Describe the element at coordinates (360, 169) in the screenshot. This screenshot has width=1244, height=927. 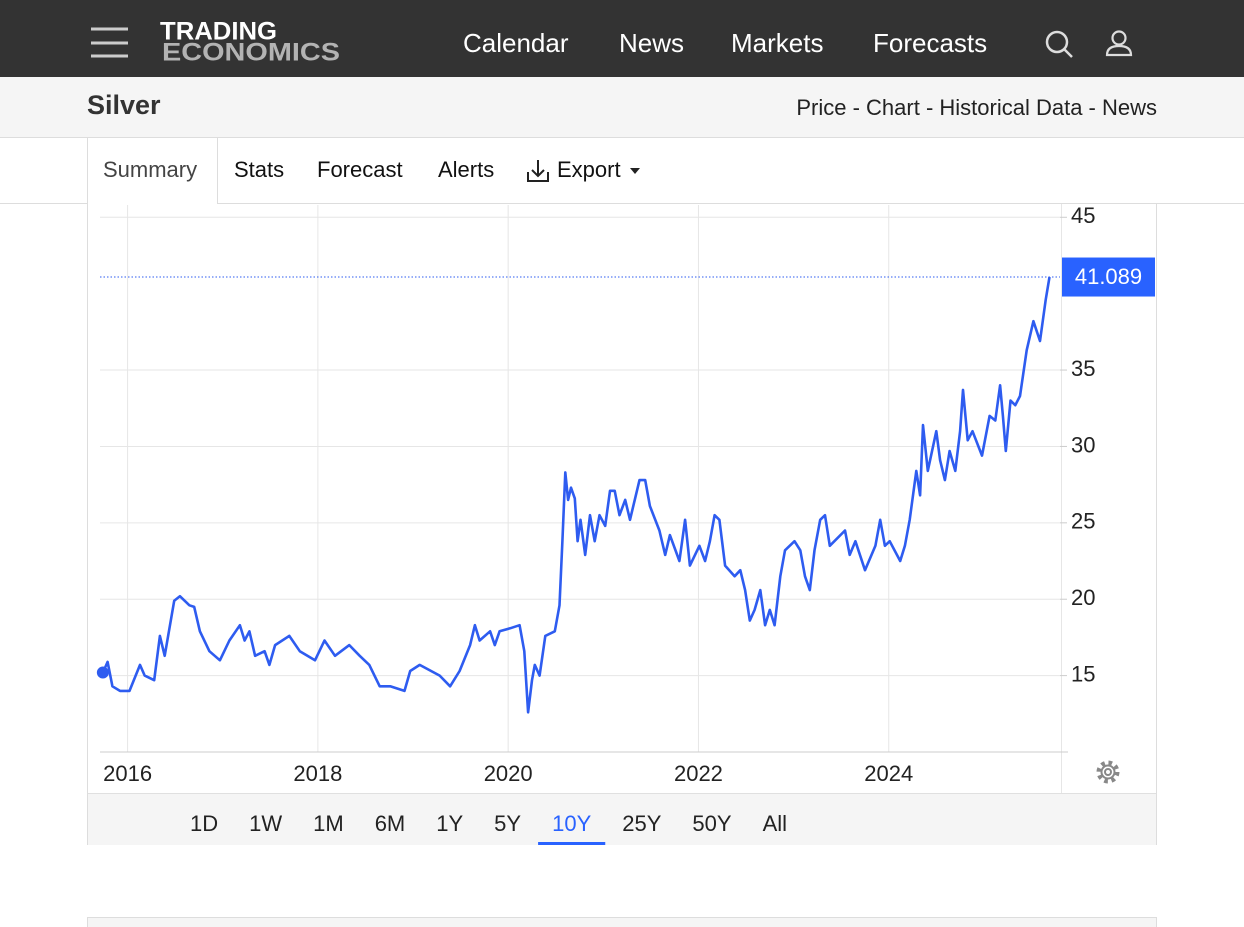
I see `tab: Forecast` at that location.